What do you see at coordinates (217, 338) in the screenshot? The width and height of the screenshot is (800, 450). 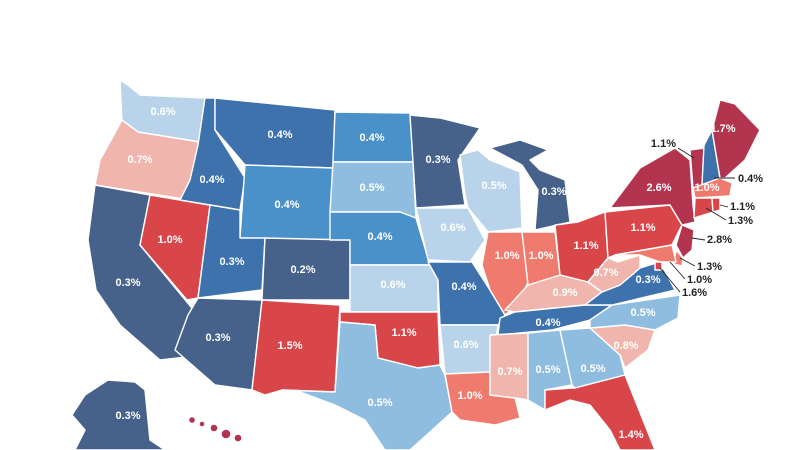 I see `label-az: 0.3%` at bounding box center [217, 338].